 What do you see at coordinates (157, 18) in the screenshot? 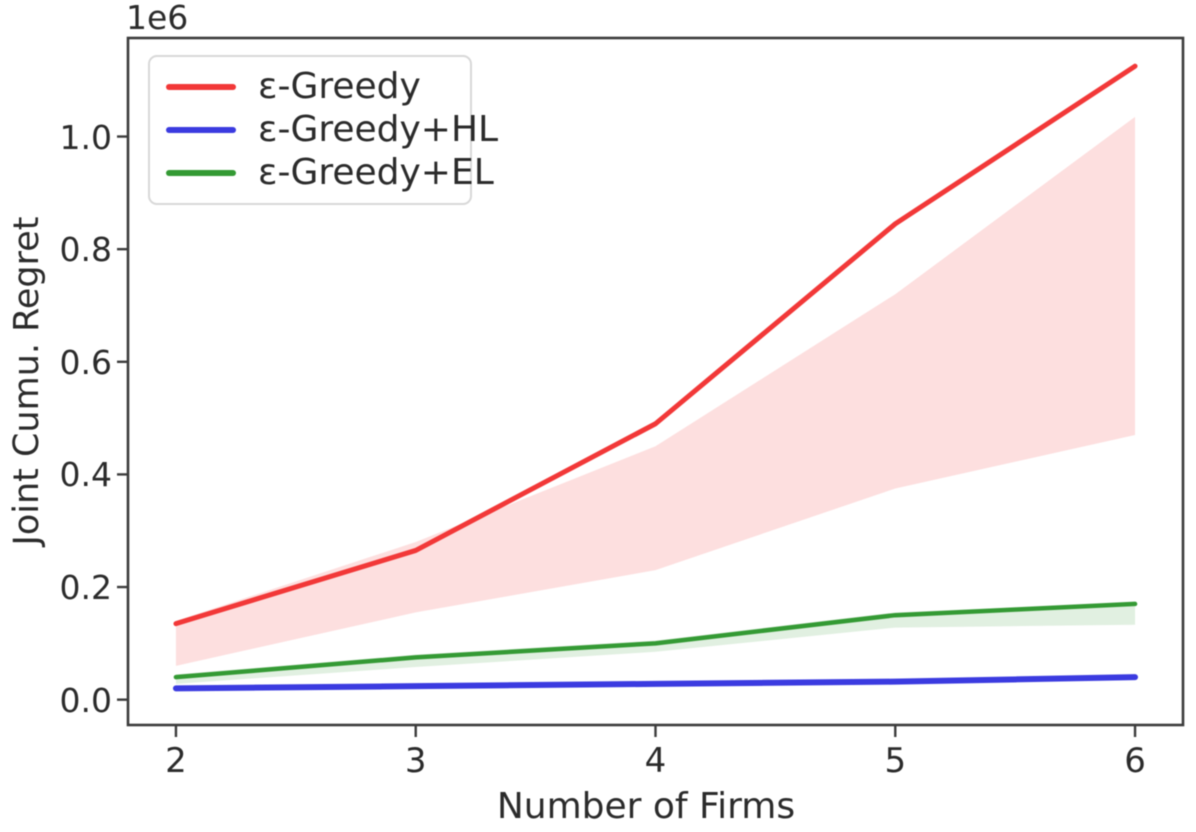
I see `y-axis-offset-label: 1e6` at bounding box center [157, 18].